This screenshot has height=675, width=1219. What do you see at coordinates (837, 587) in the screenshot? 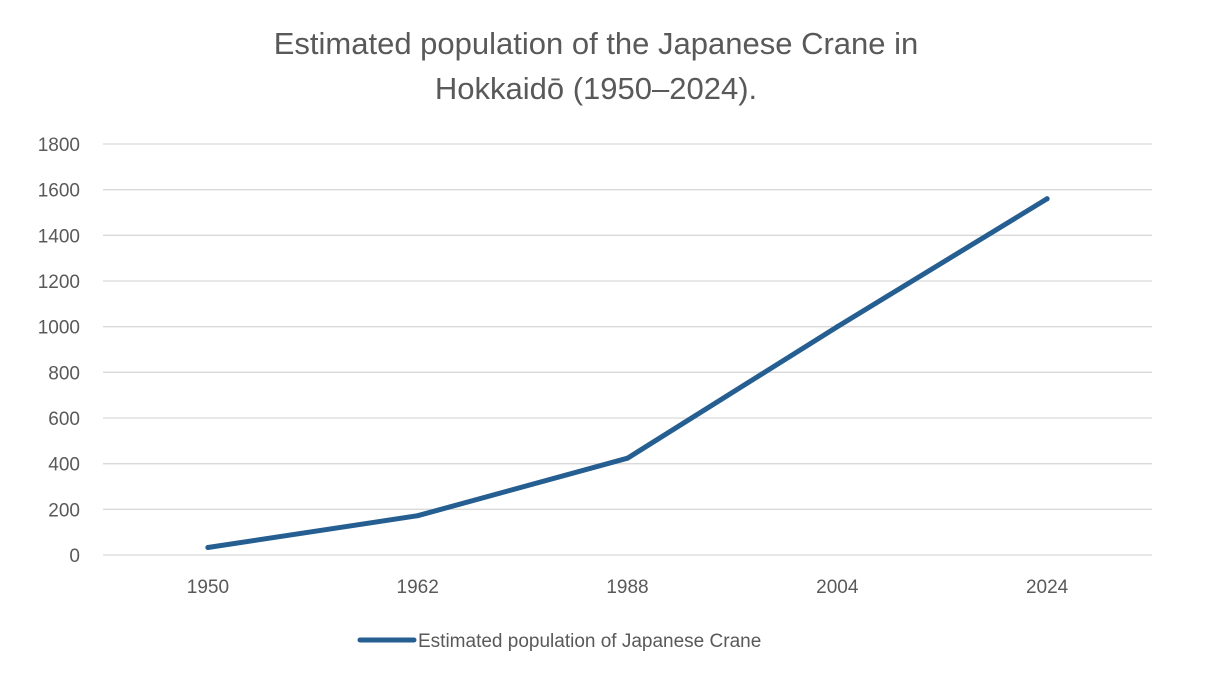
I see `x-tick-label-2004: 2004` at bounding box center [837, 587].